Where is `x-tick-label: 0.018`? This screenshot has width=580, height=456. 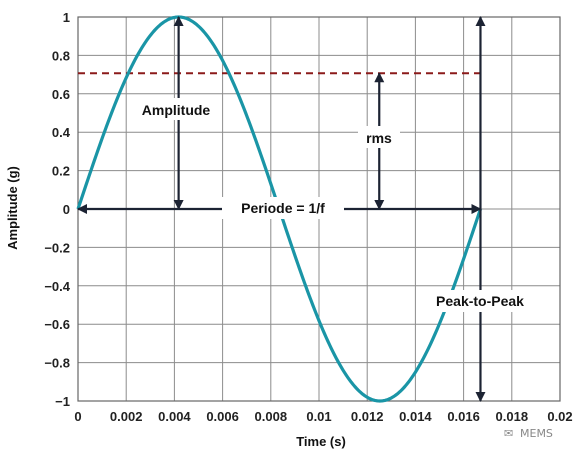 x-tick-label: 0.018 is located at coordinates (512, 416).